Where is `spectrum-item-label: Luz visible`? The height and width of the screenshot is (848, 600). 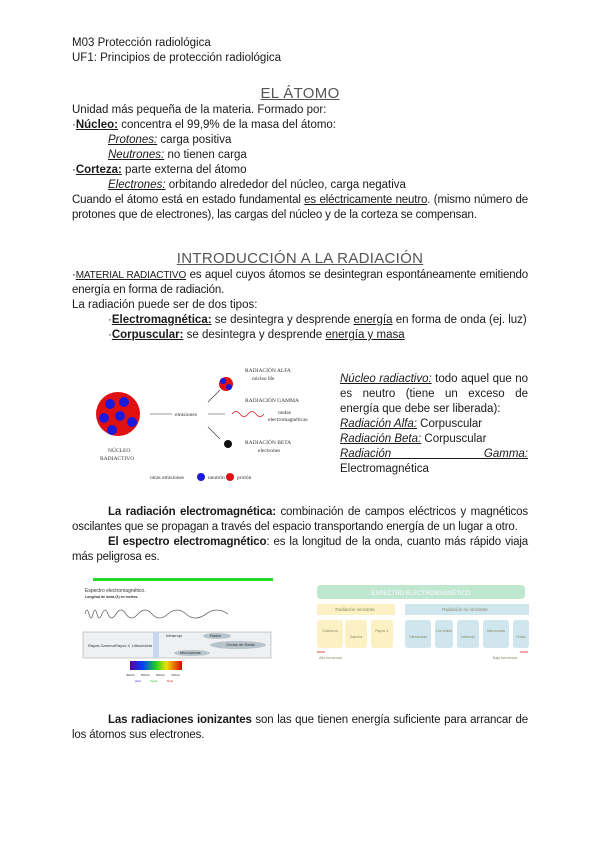
spectrum-item-label: Luz visible is located at coordinates (444, 631).